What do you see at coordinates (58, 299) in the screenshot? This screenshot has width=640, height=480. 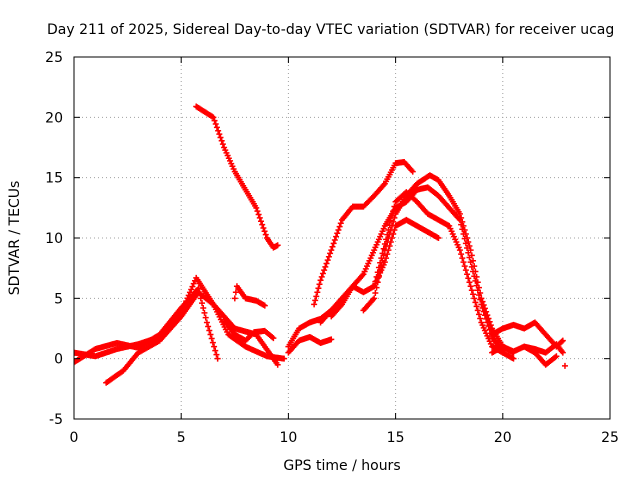 I see `y-tick-label: 5` at bounding box center [58, 299].